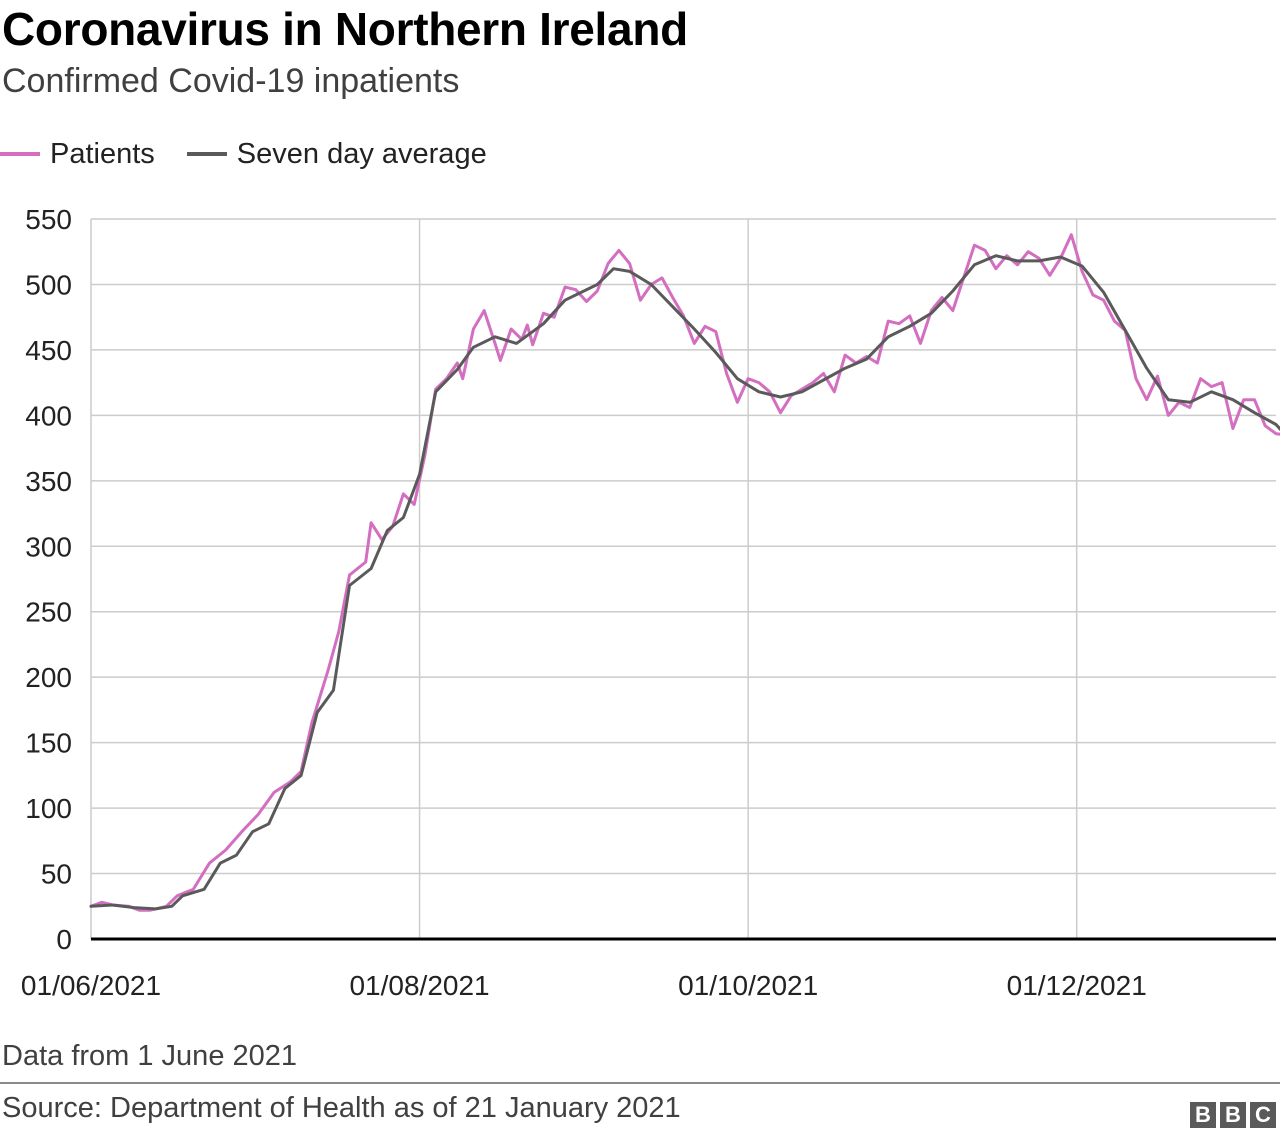 The image size is (1280, 1138). What do you see at coordinates (48, 808) in the screenshot?
I see `y-tick-label-100: 100` at bounding box center [48, 808].